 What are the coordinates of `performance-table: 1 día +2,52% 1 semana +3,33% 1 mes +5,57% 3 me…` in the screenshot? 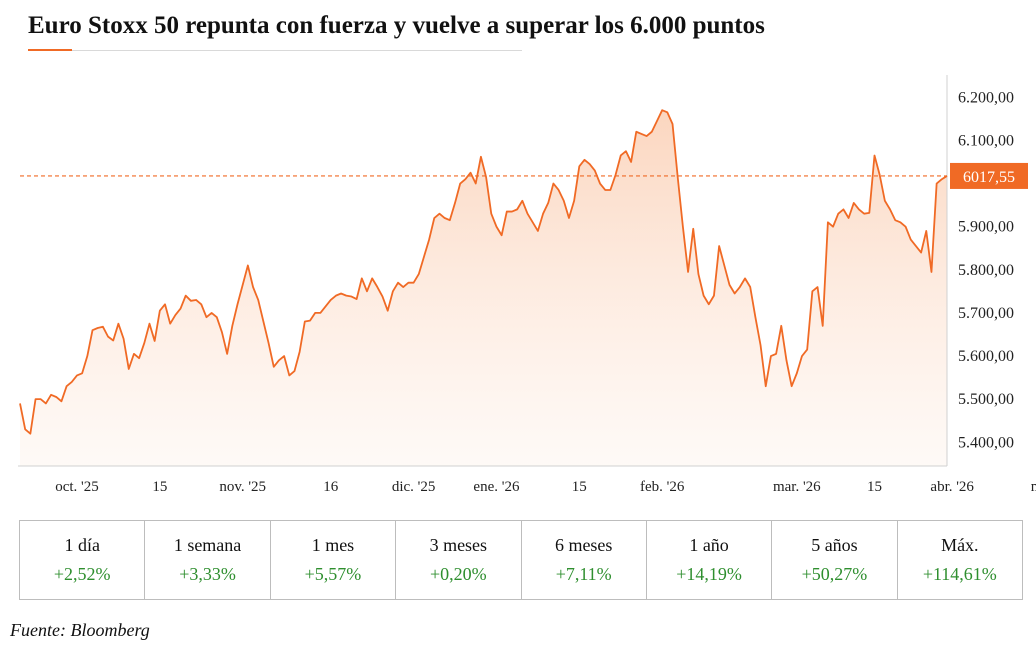 It's located at (521, 560).